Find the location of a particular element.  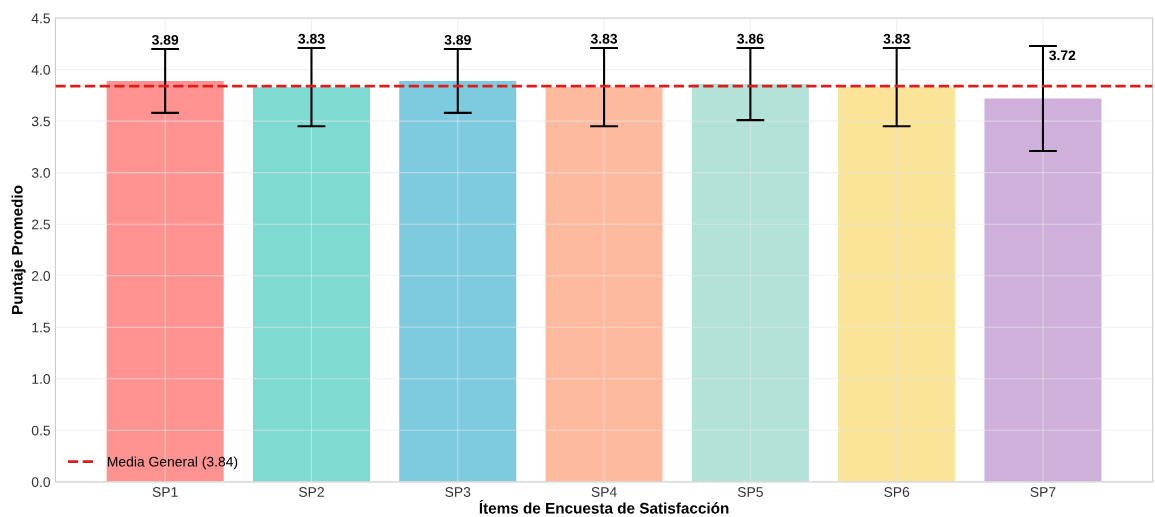

y-tick-label: 0.5 is located at coordinates (40, 430).